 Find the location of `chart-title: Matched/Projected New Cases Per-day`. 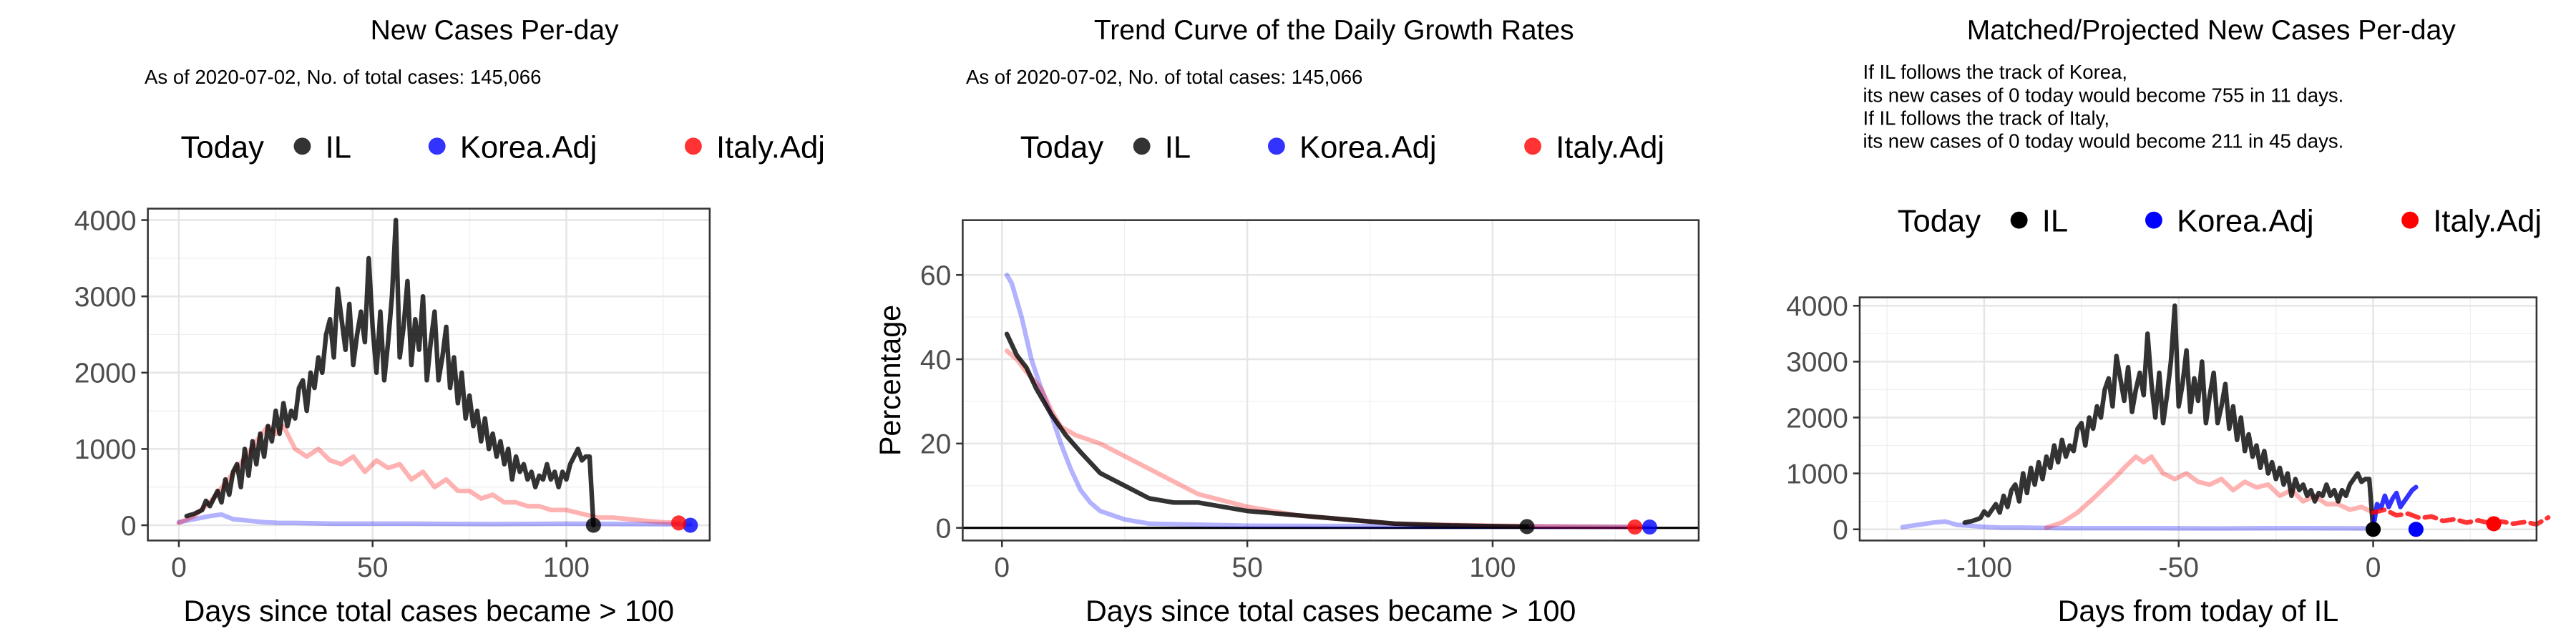

chart-title: Matched/Projected New Cases Per-day is located at coordinates (2212, 30).